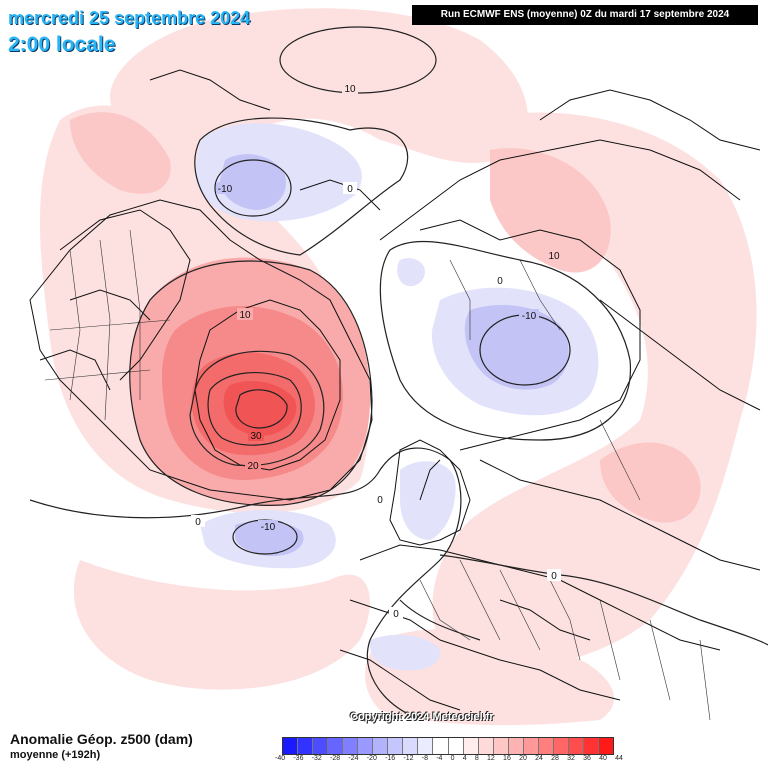 This screenshot has height=768, width=768. Describe the element at coordinates (225, 189) in the screenshot. I see `label-alaska-low: -10` at that location.